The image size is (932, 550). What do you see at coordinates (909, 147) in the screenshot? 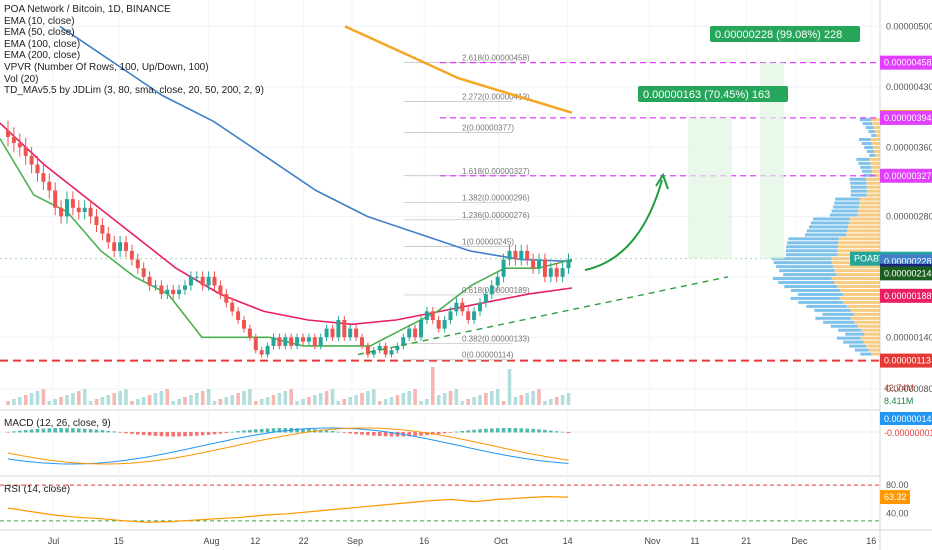
I see `y-tick-label: 0.00000360` at bounding box center [909, 147].